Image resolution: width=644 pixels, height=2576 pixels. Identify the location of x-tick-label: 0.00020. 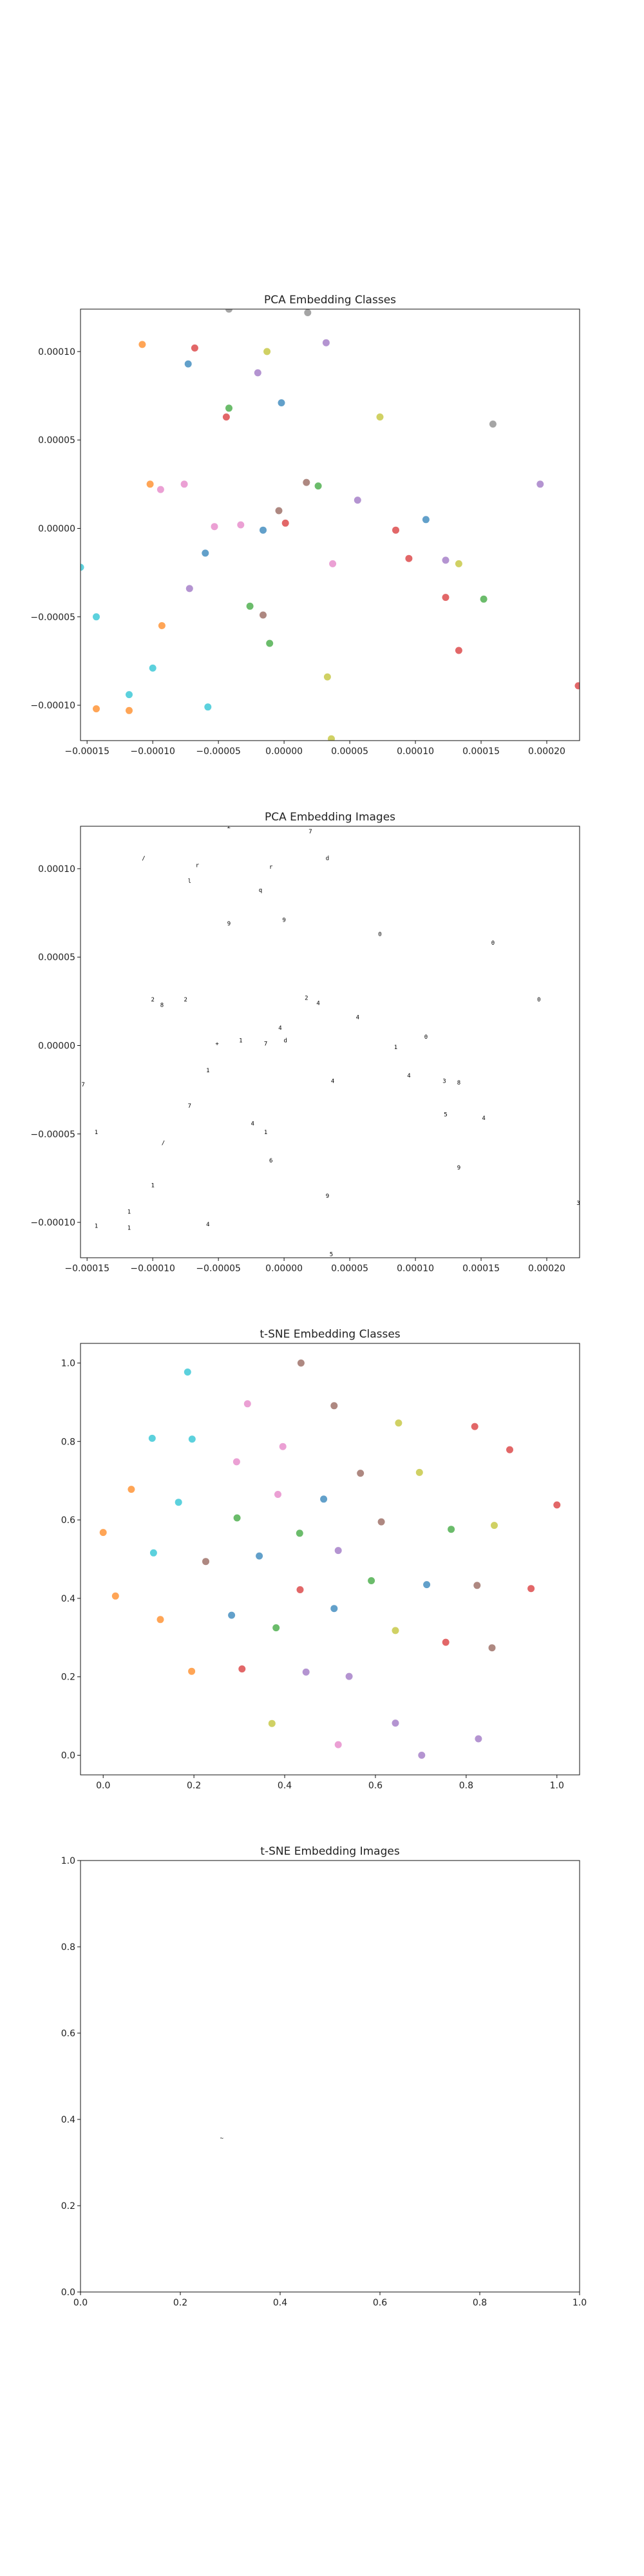
(546, 1269).